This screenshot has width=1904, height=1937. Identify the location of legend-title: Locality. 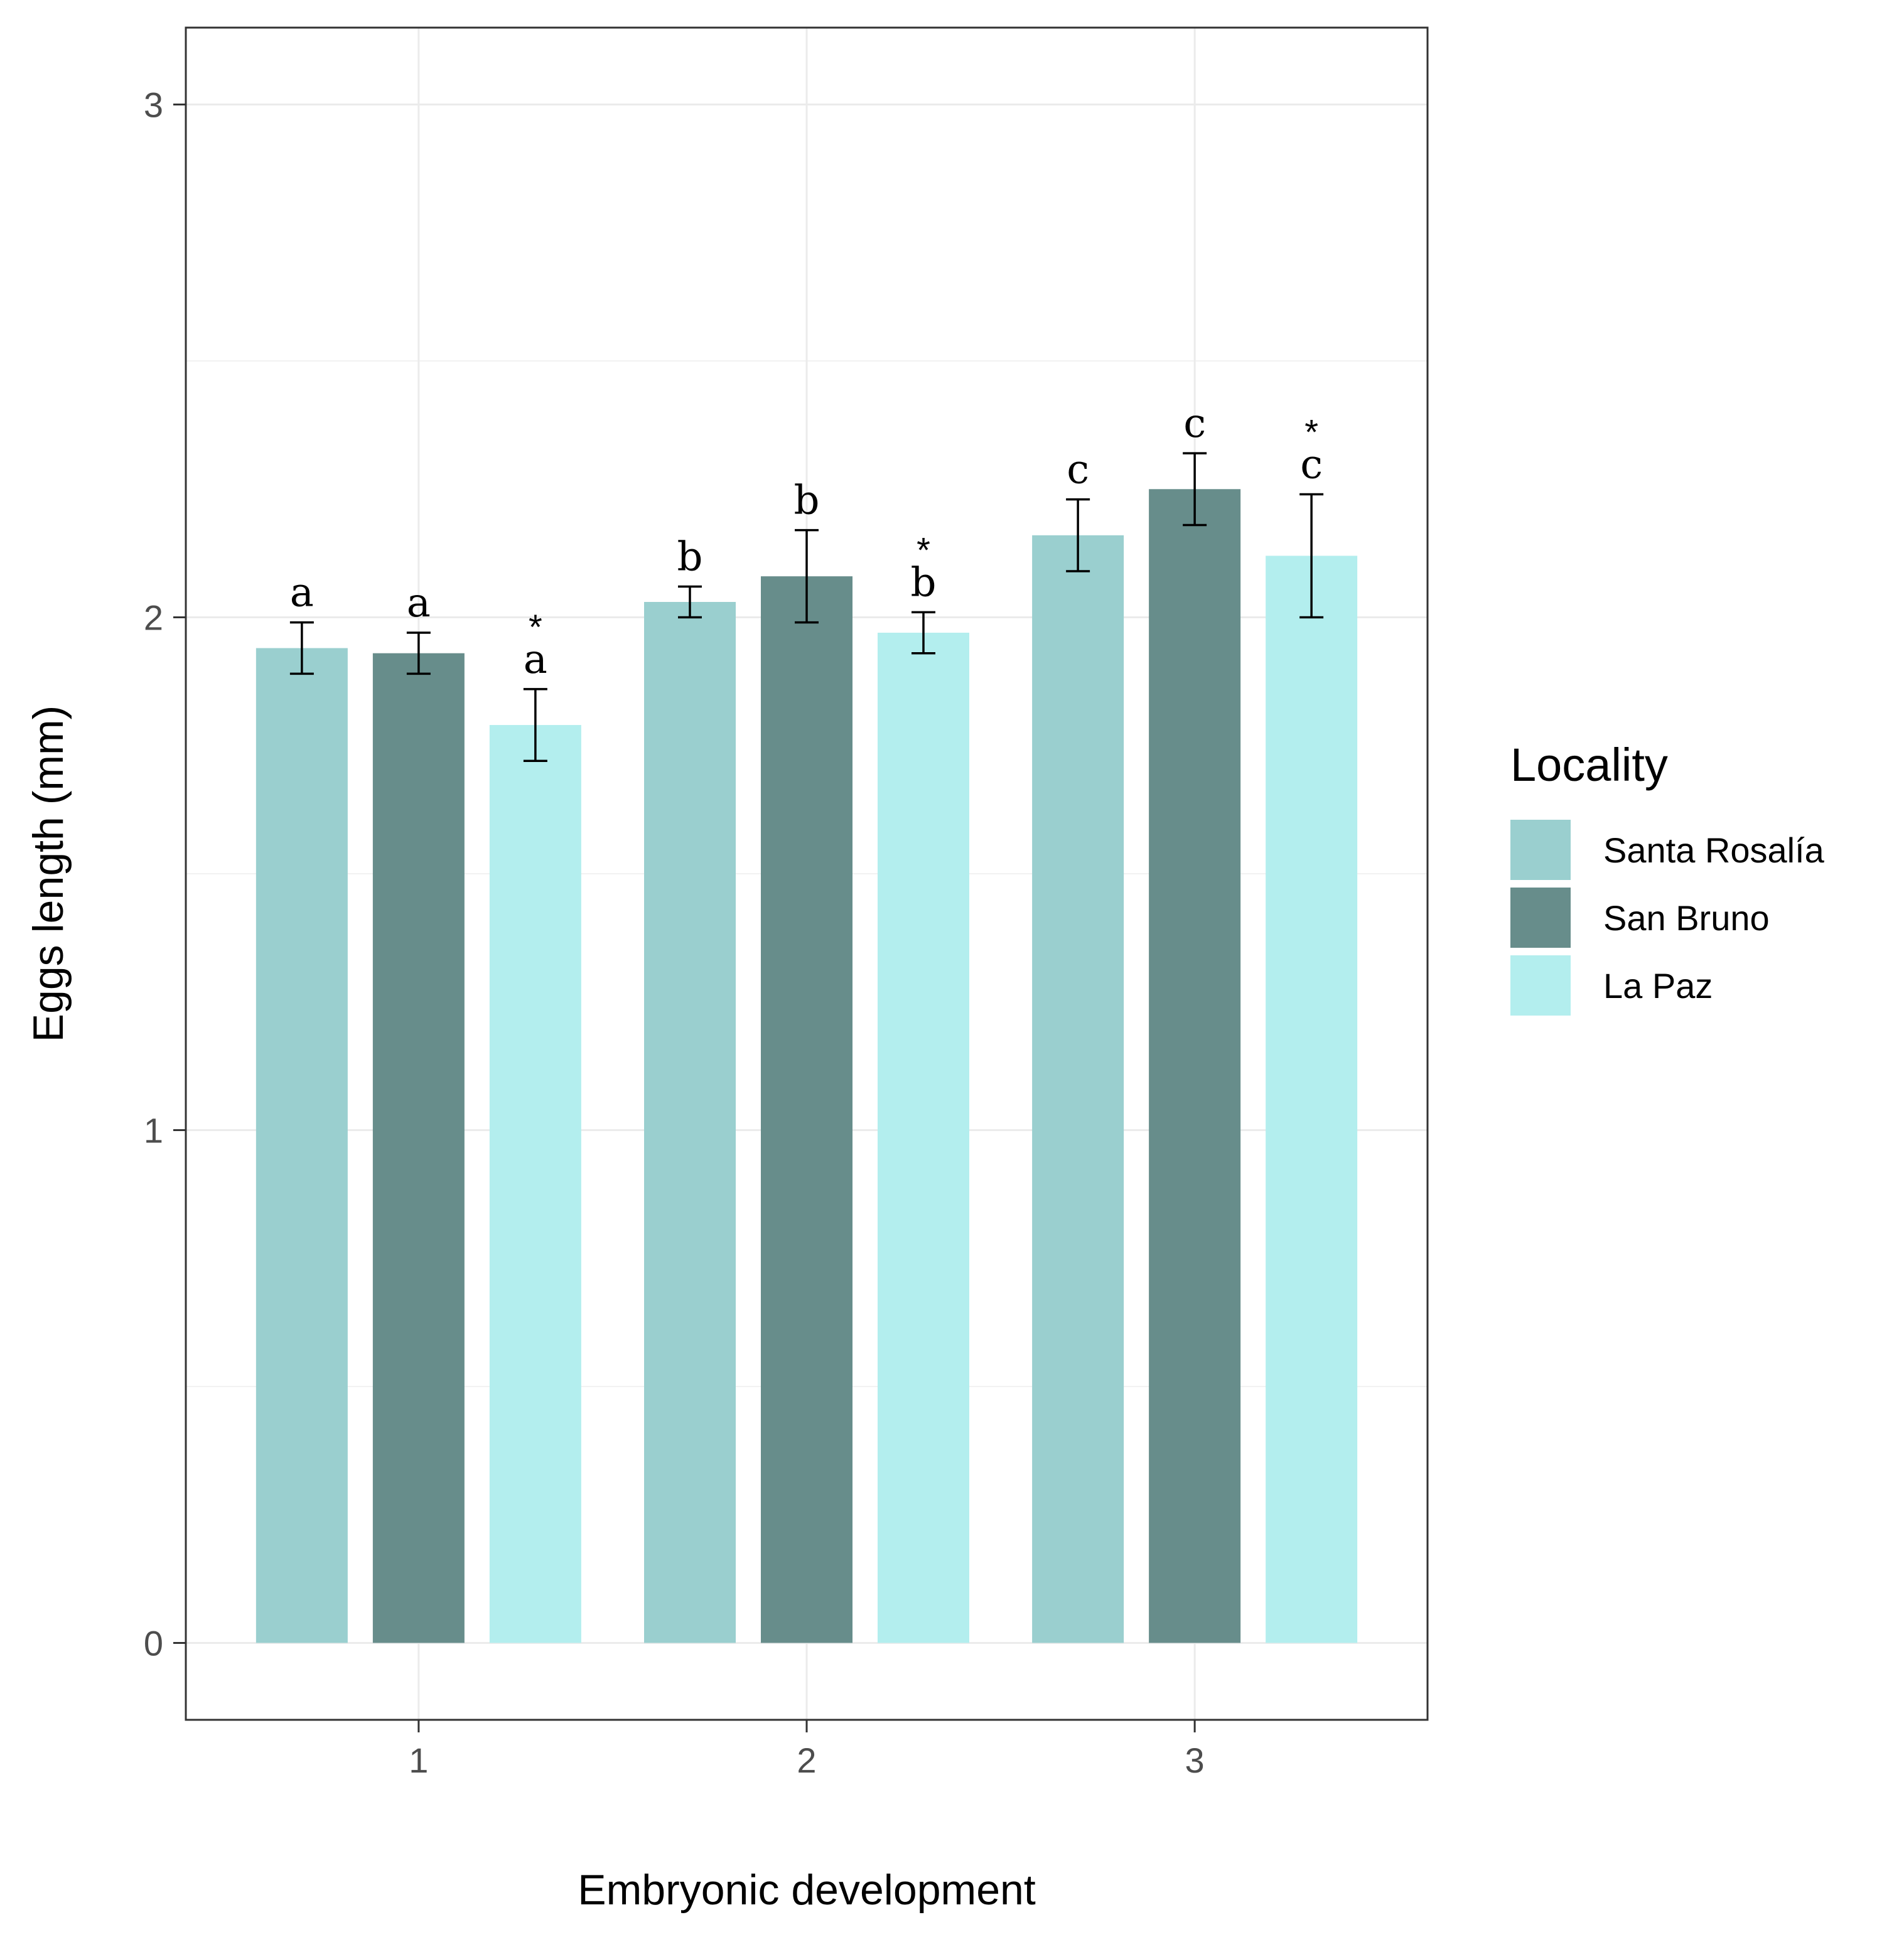
(1589, 765).